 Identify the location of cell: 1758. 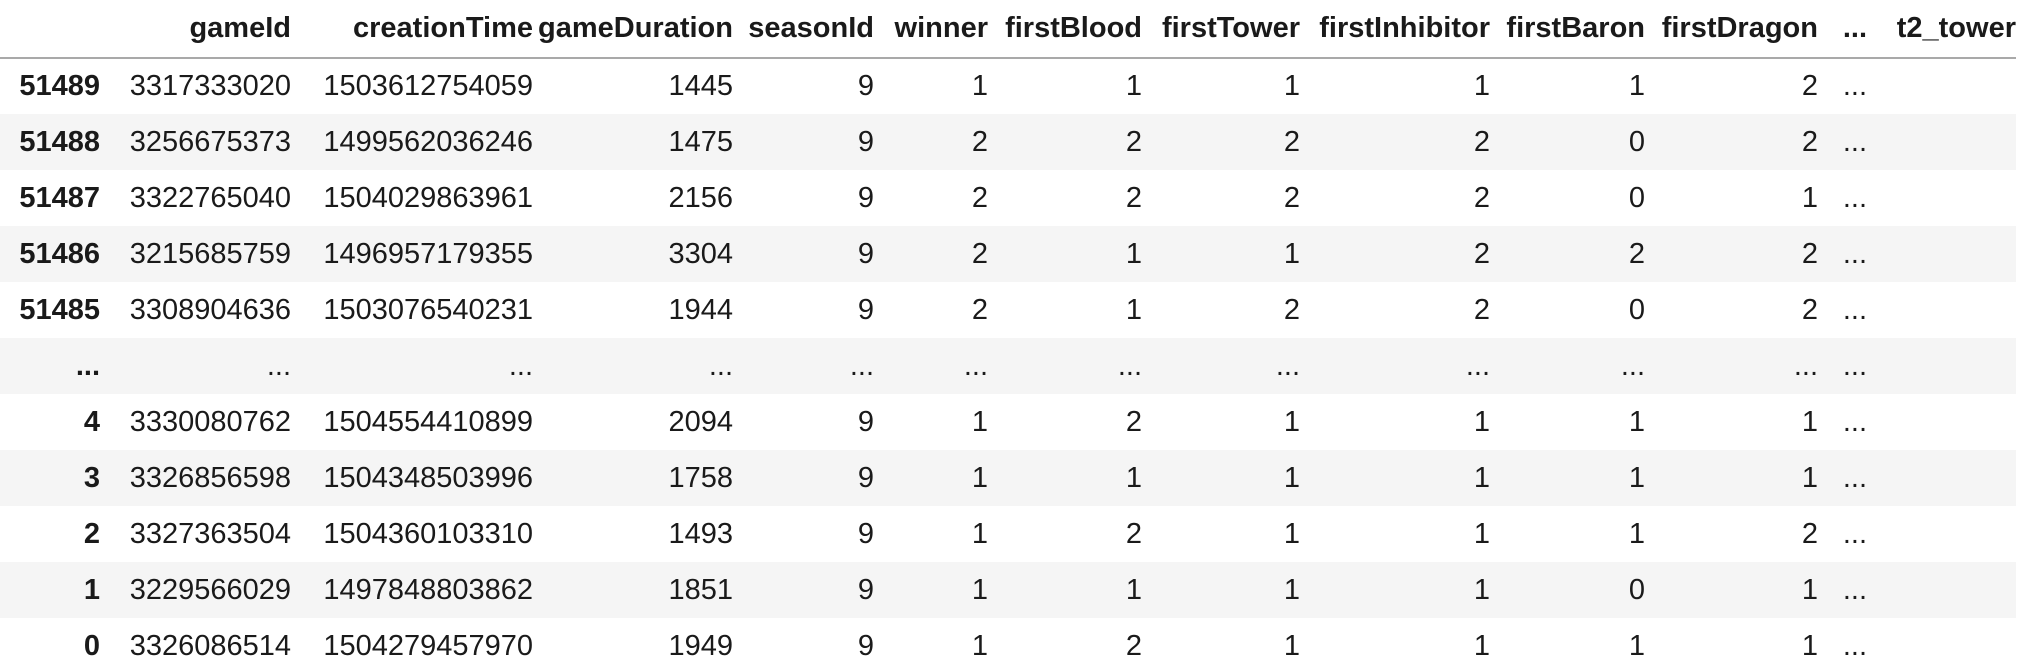
(700, 477).